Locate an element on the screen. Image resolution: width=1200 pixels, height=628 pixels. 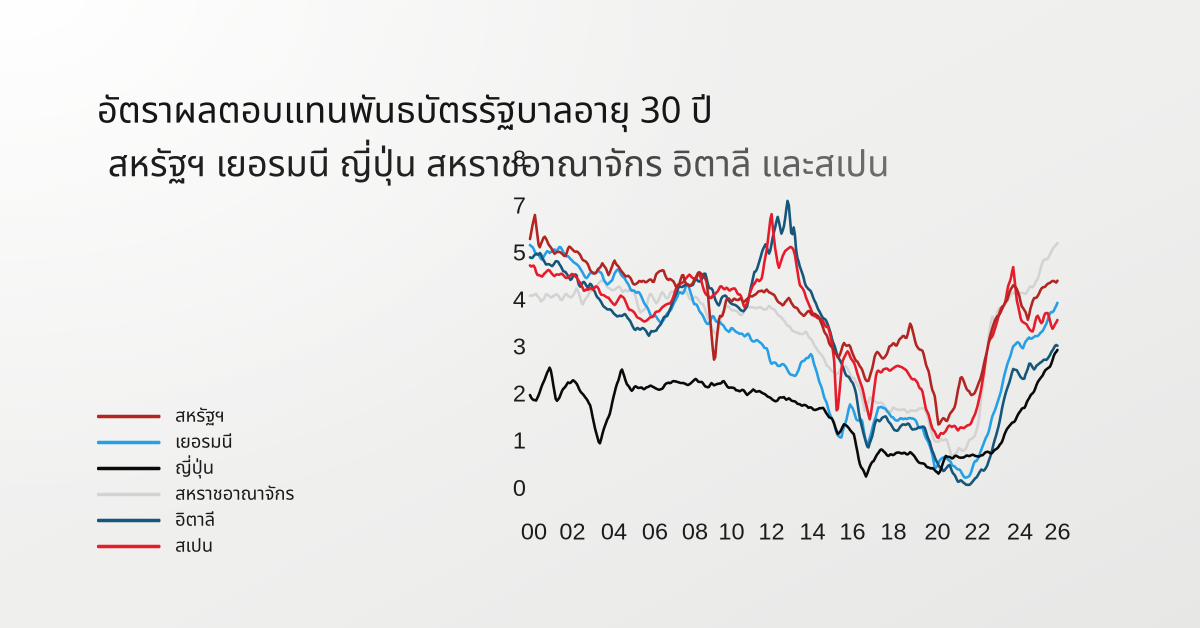
svg-text: 1 is located at coordinates (519, 440).